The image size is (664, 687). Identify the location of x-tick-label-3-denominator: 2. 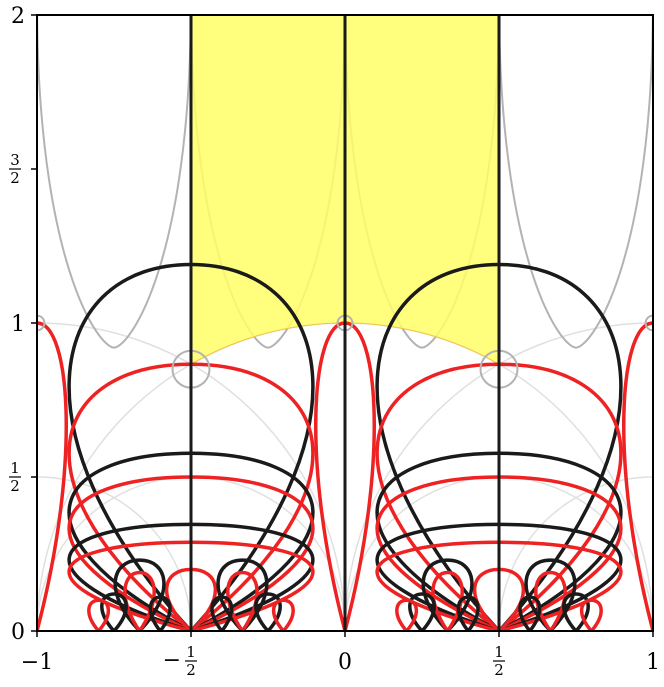
(499, 670).